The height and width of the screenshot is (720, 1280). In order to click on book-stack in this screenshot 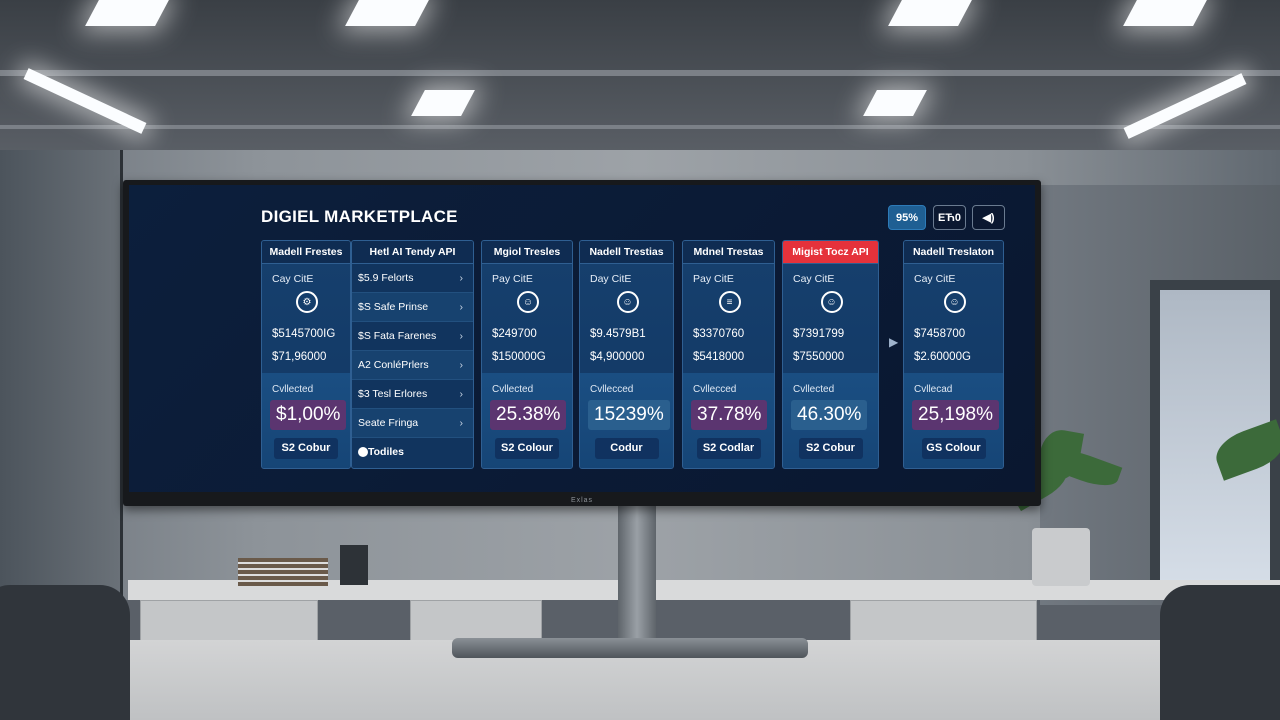, I will do `click(283, 572)`.